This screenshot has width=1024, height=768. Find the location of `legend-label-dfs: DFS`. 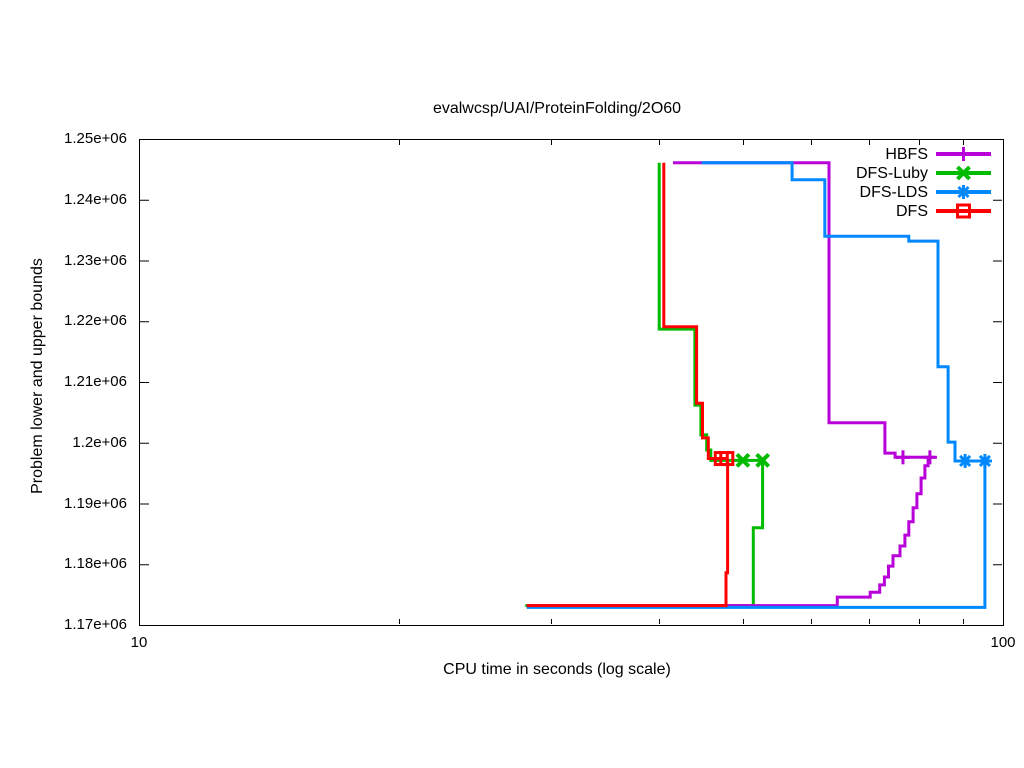

legend-label-dfs: DFS is located at coordinates (912, 211).